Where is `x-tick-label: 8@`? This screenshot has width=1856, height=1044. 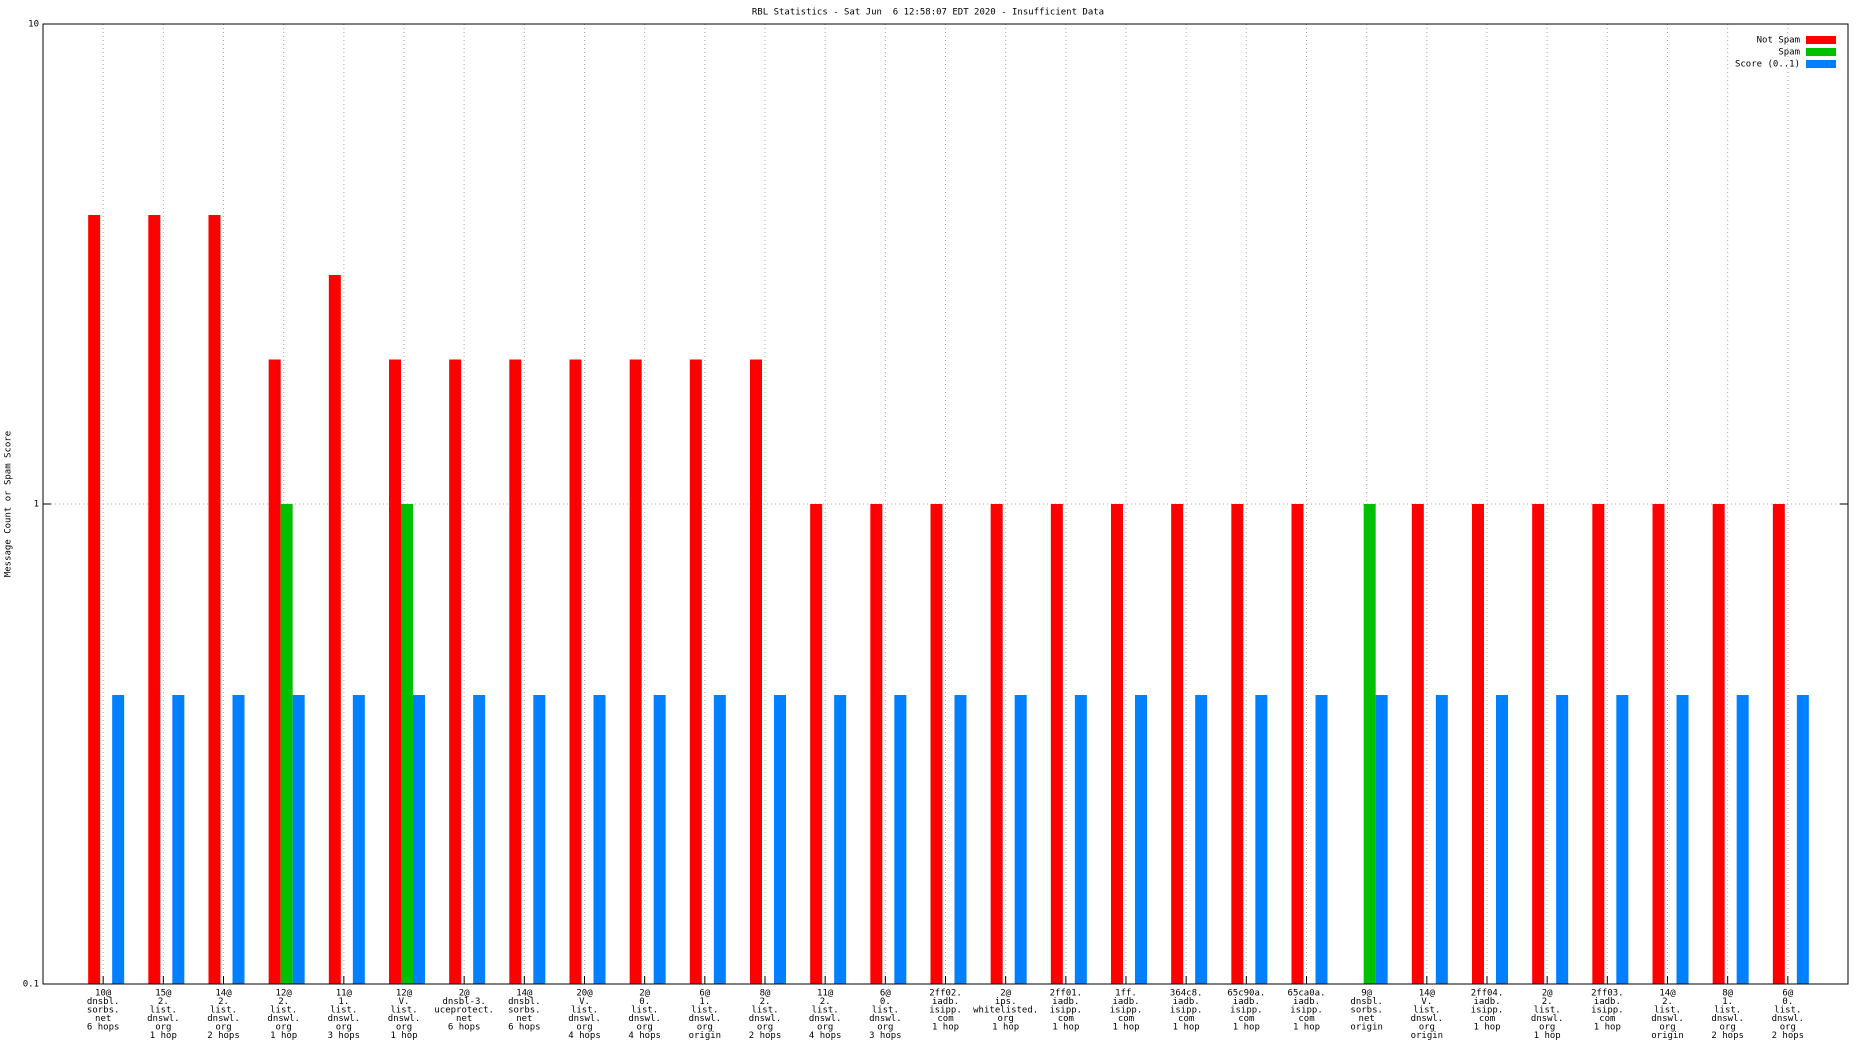
x-tick-label: 8@ is located at coordinates (1727, 994).